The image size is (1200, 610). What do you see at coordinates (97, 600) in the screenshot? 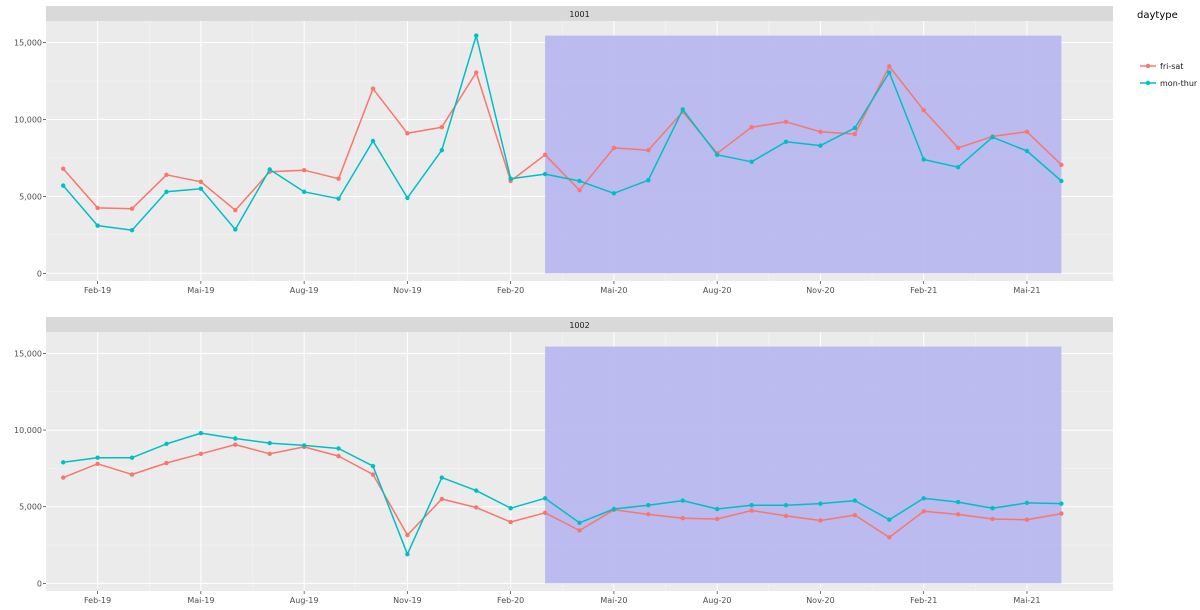
I see `x-tick-label: Feb-19` at bounding box center [97, 600].